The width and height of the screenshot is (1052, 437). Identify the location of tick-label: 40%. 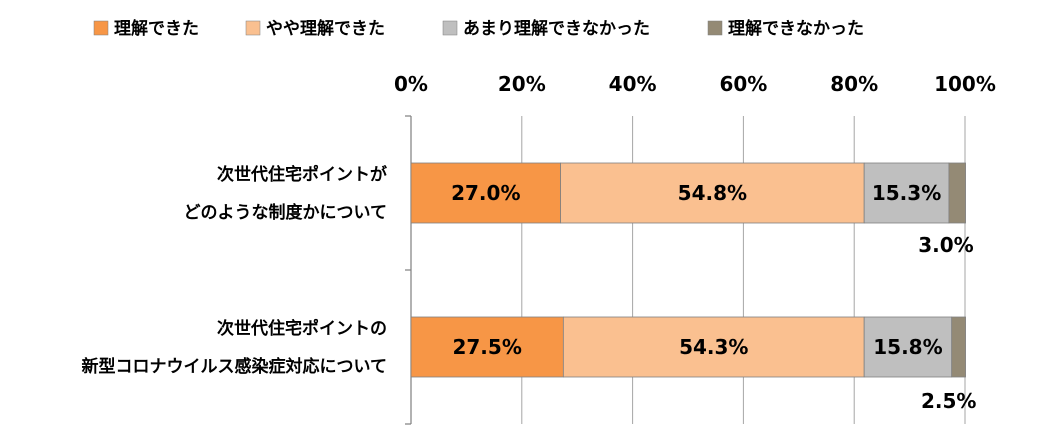
(633, 84).